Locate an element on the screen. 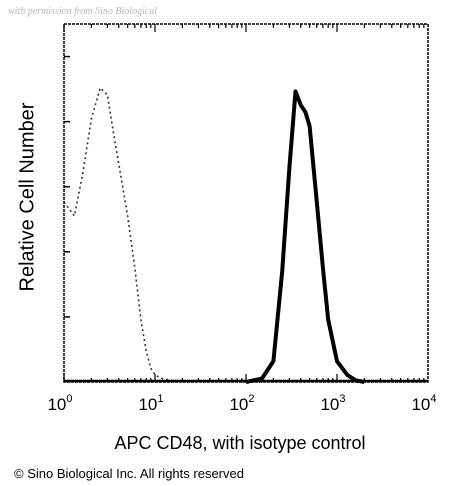 This screenshot has height=486, width=450. x-tick-label: 10⁰ is located at coordinates (59, 403).